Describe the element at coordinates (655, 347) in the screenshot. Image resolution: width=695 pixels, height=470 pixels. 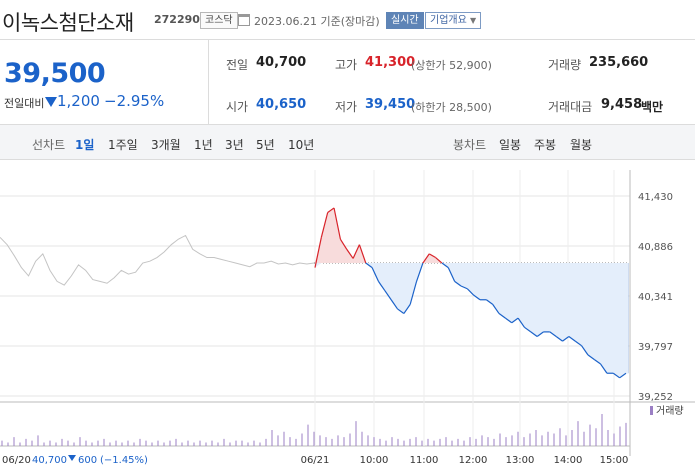
I see `y-tick-label: 39,797` at that location.